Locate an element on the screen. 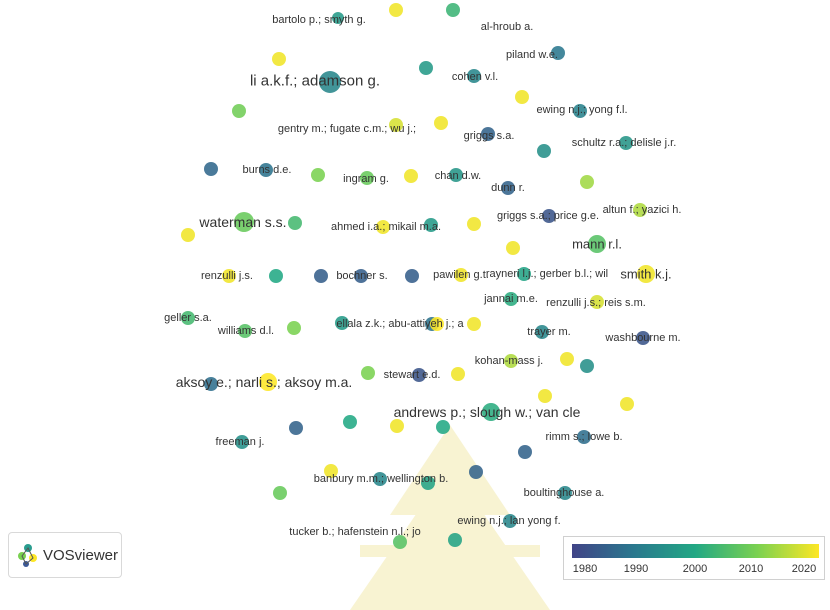  author-label: burns d.e. is located at coordinates (267, 170).